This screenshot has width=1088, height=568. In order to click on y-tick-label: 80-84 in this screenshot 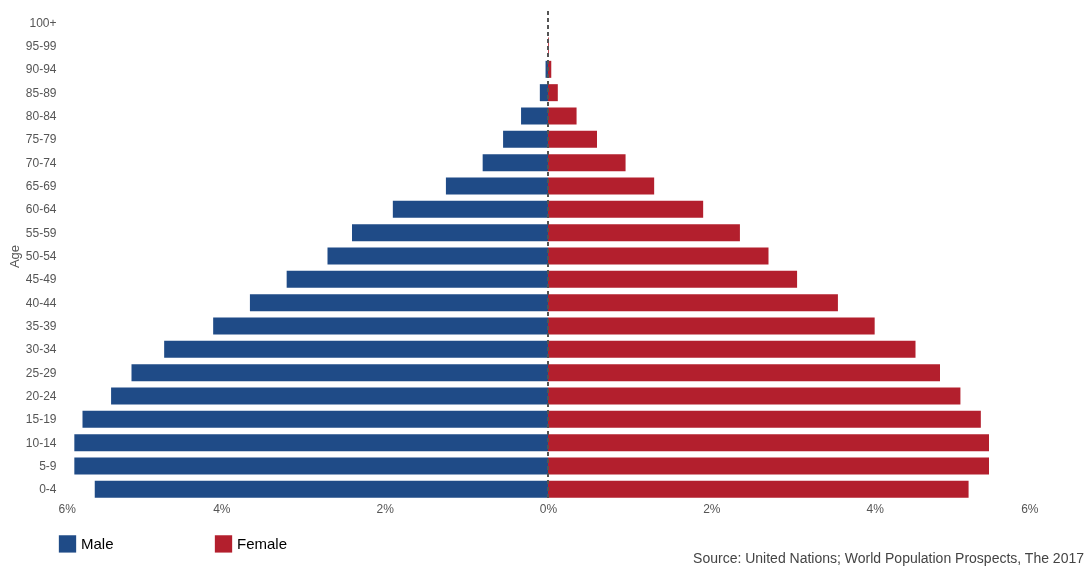, I will do `click(41, 116)`.